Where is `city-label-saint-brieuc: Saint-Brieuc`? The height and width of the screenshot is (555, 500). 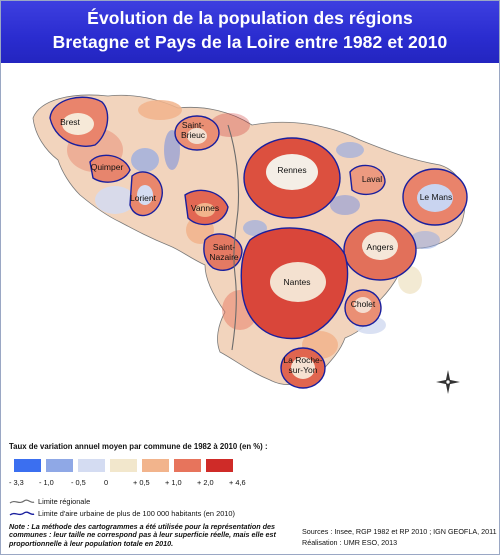 city-label-saint-brieuc: Saint-Brieuc is located at coordinates (193, 130).